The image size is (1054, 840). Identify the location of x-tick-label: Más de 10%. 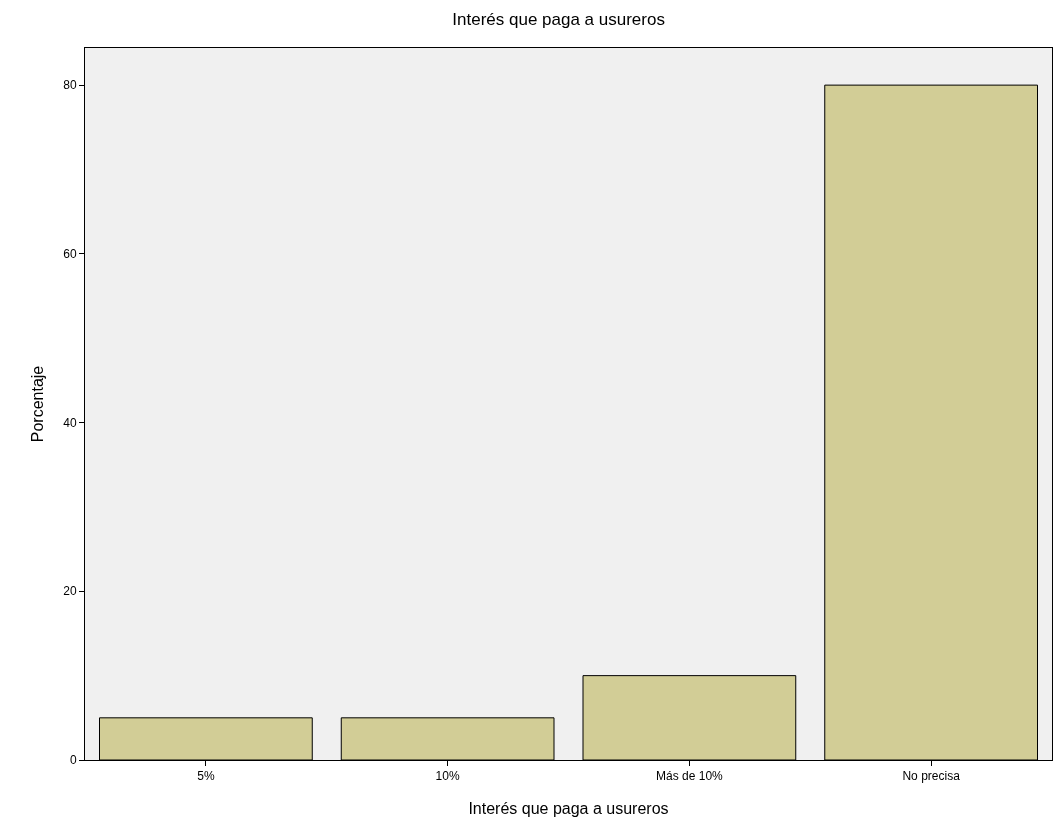
(690, 776).